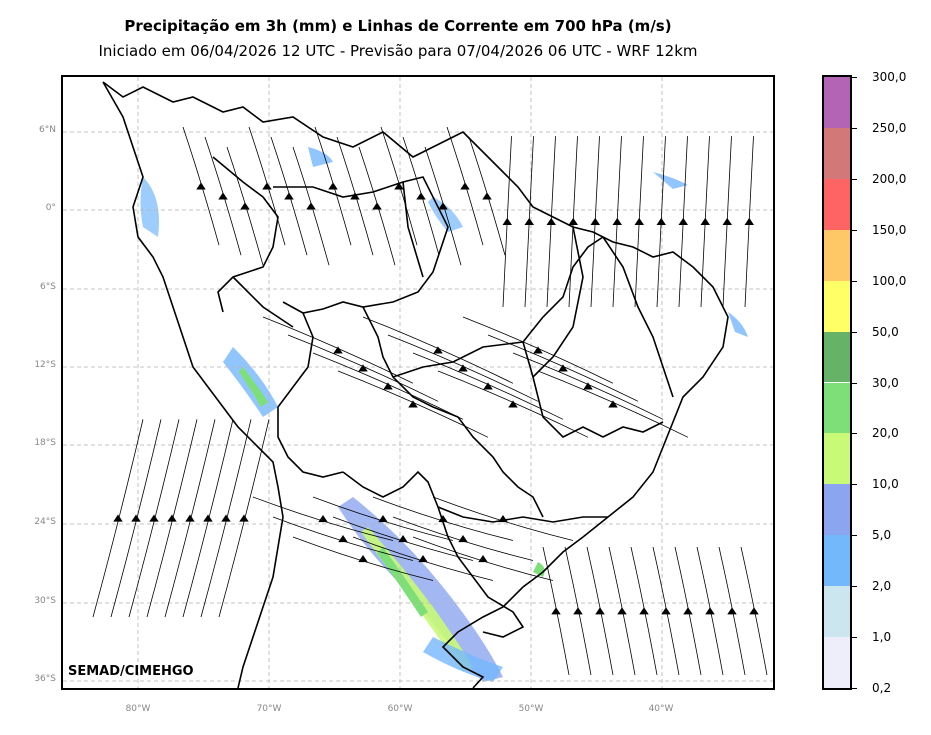  What do you see at coordinates (253, 387) in the screenshot?
I see `precip-bolivia-core` at bounding box center [253, 387].